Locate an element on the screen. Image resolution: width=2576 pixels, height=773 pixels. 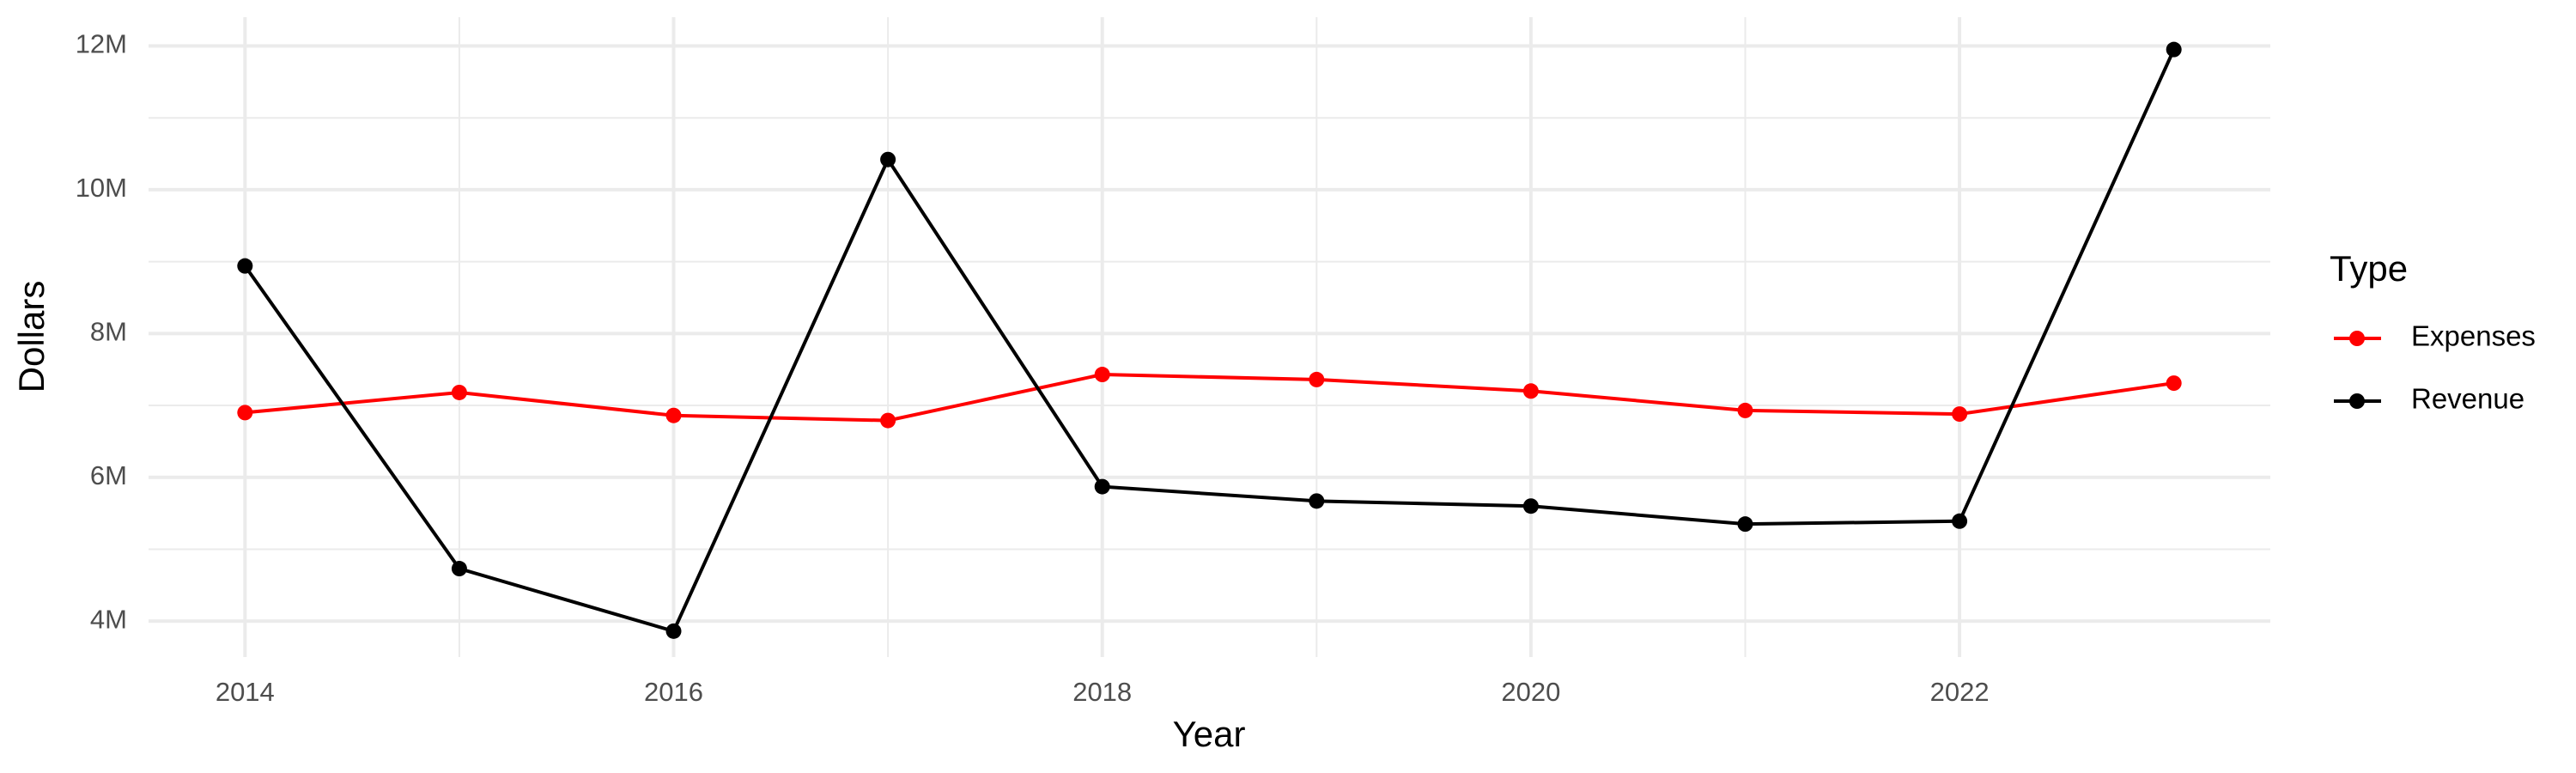
y-tick-label: 10M is located at coordinates (101, 188).